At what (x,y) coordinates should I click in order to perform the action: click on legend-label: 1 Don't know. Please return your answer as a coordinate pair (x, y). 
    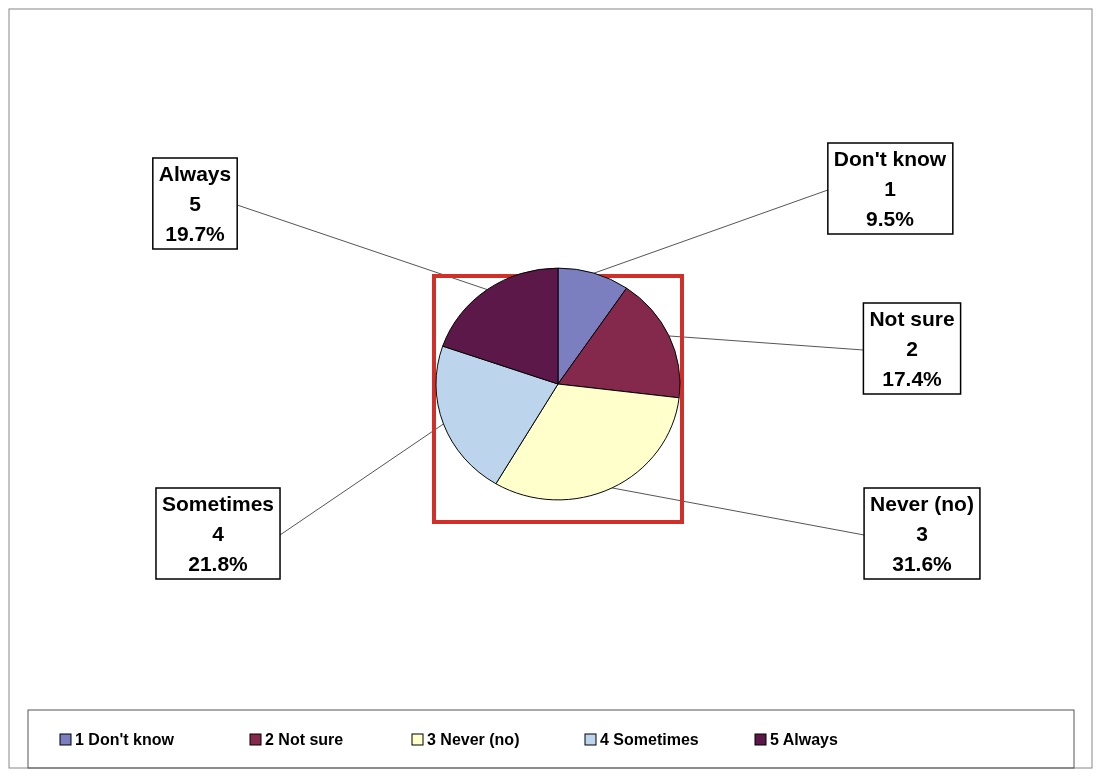
    Looking at the image, I should click on (125, 739).